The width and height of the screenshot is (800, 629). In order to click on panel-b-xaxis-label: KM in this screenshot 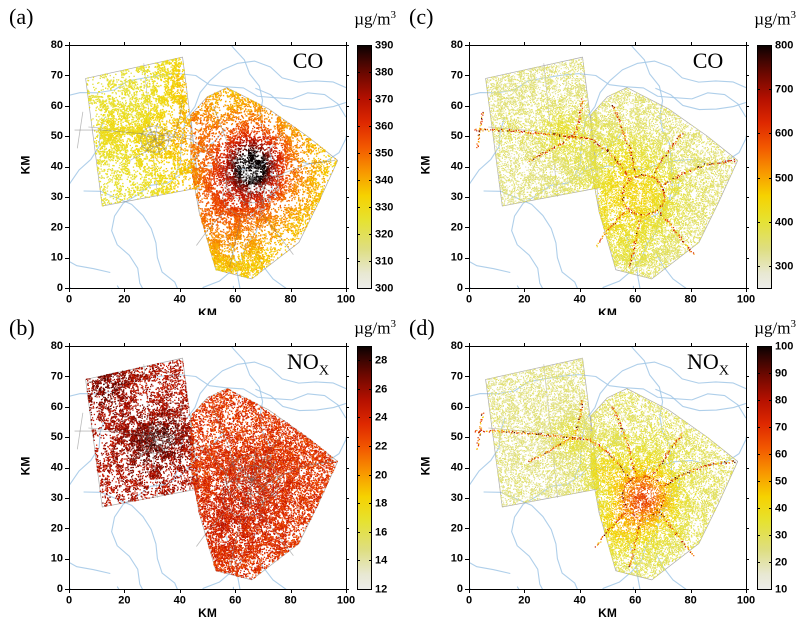, I will do `click(207, 613)`.